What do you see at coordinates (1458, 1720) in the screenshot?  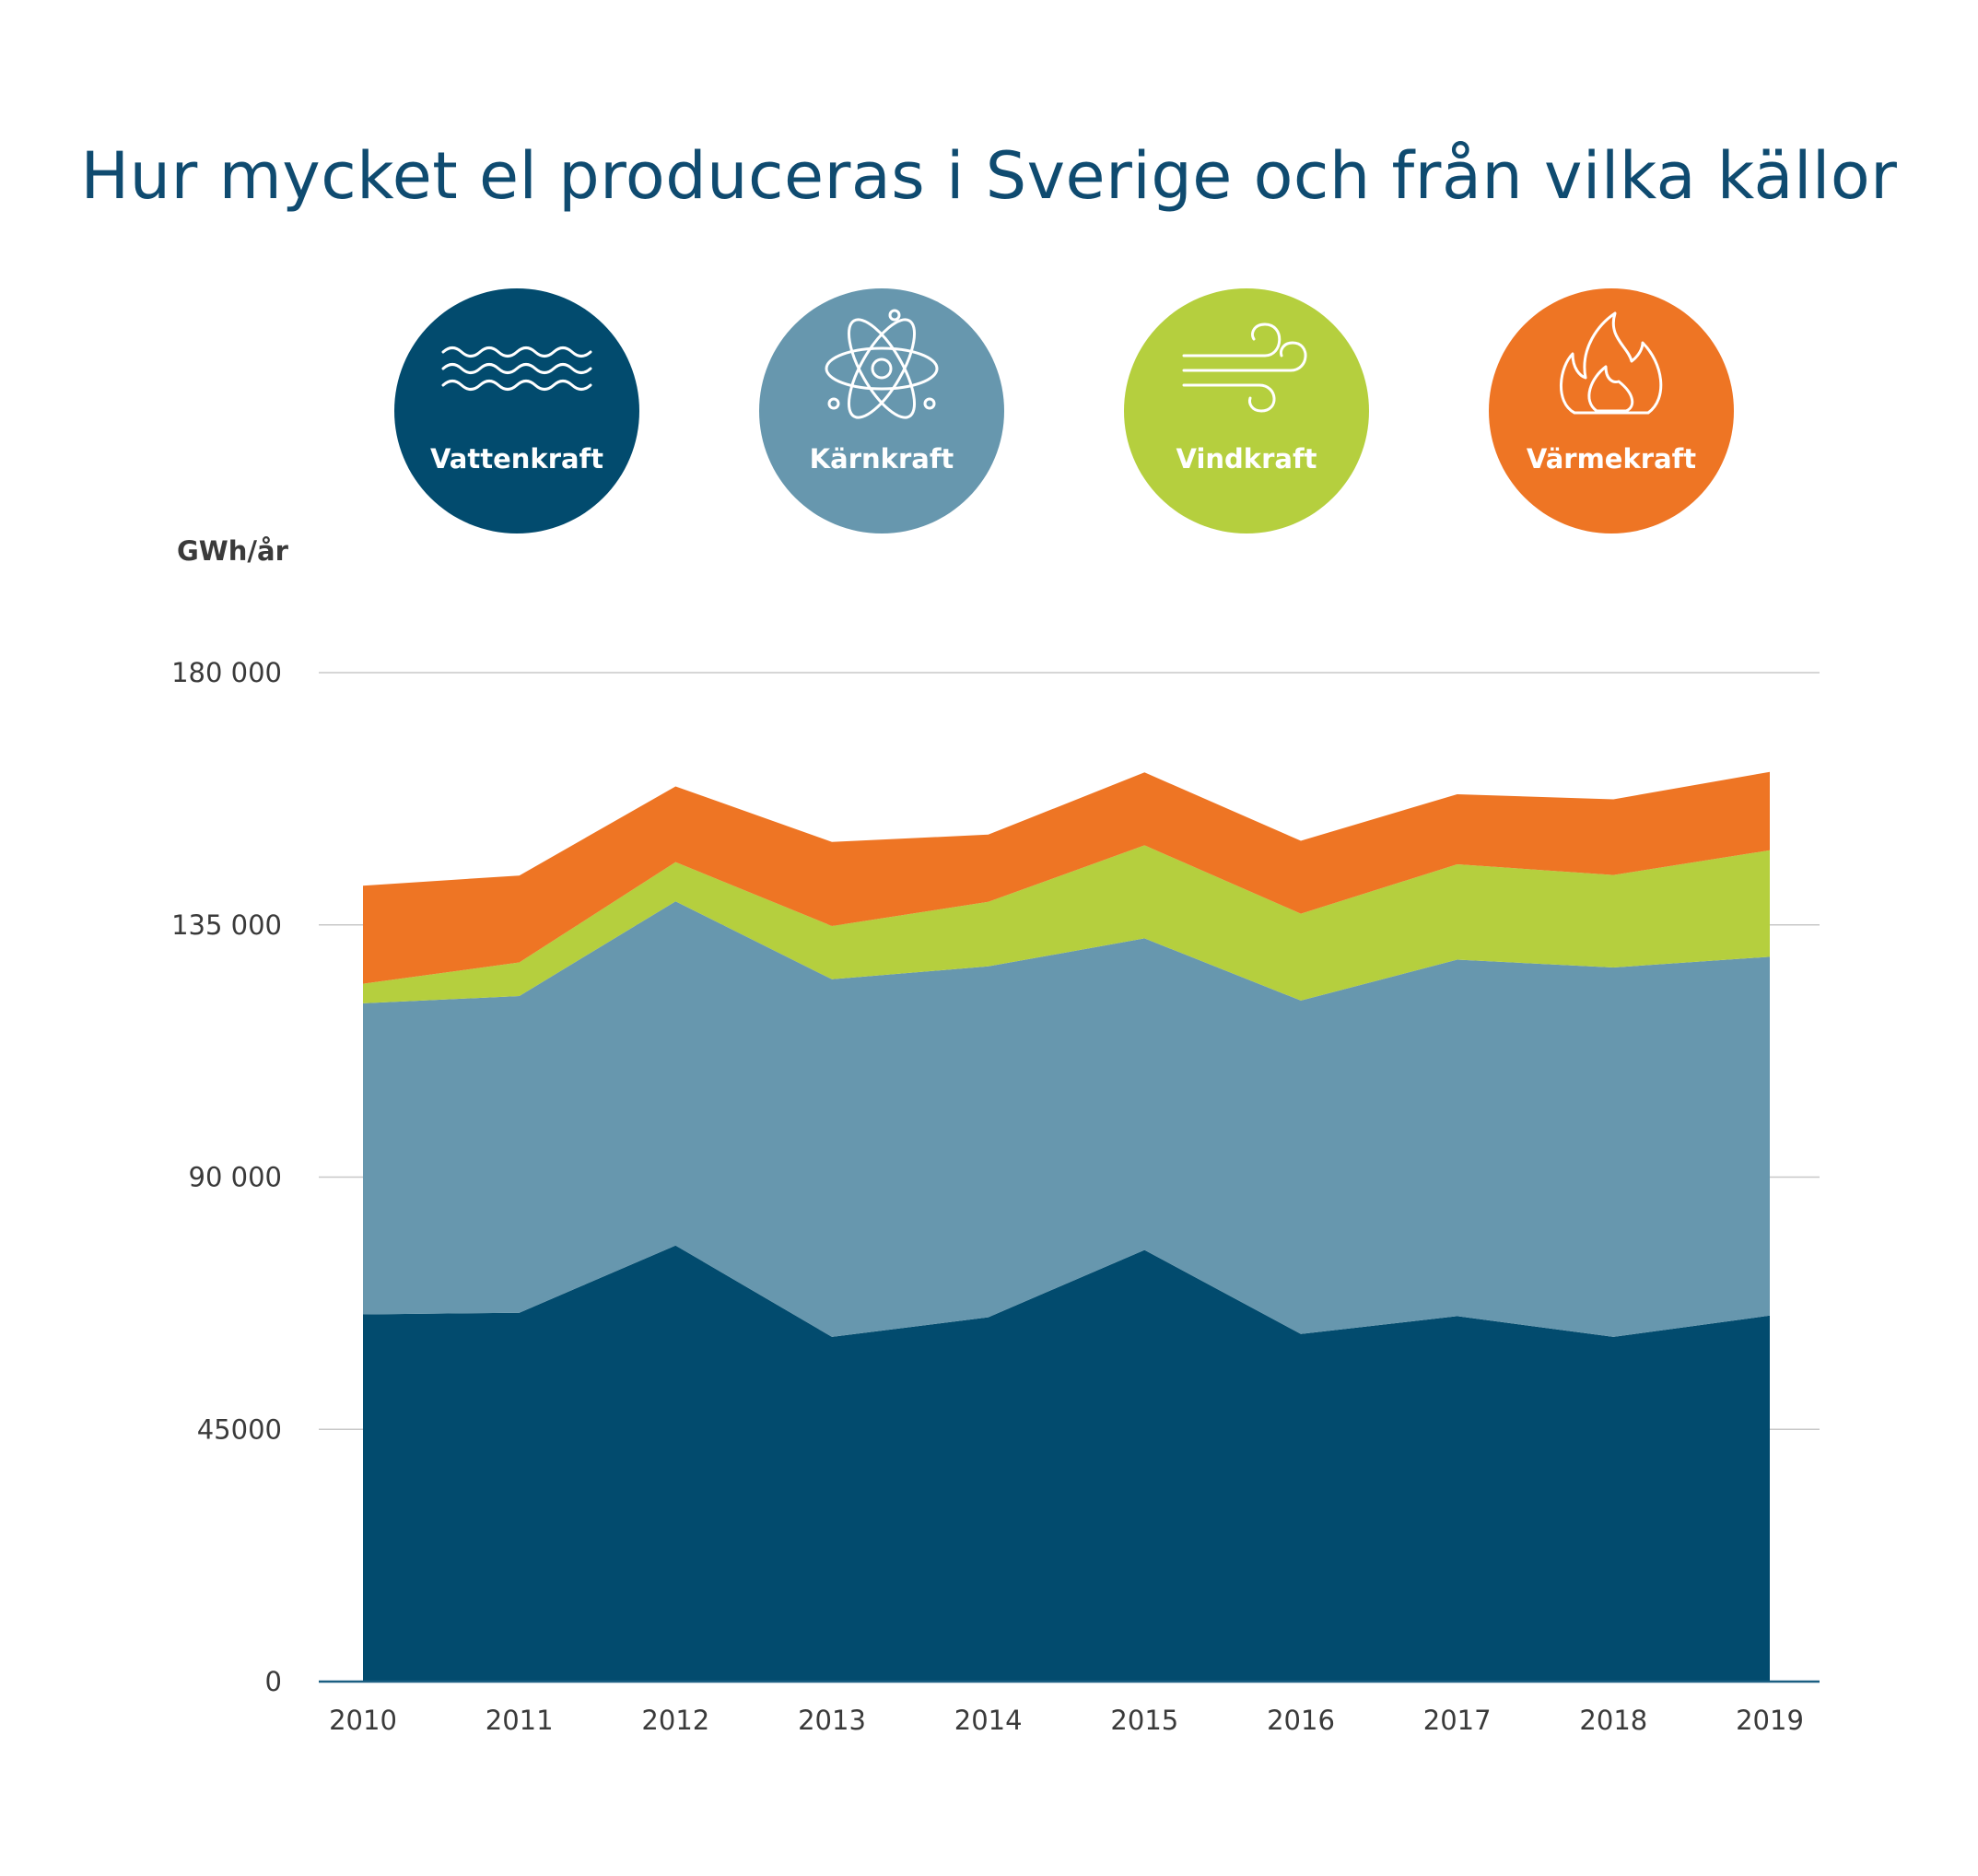 I see `x-tick-label: 2017` at bounding box center [1458, 1720].